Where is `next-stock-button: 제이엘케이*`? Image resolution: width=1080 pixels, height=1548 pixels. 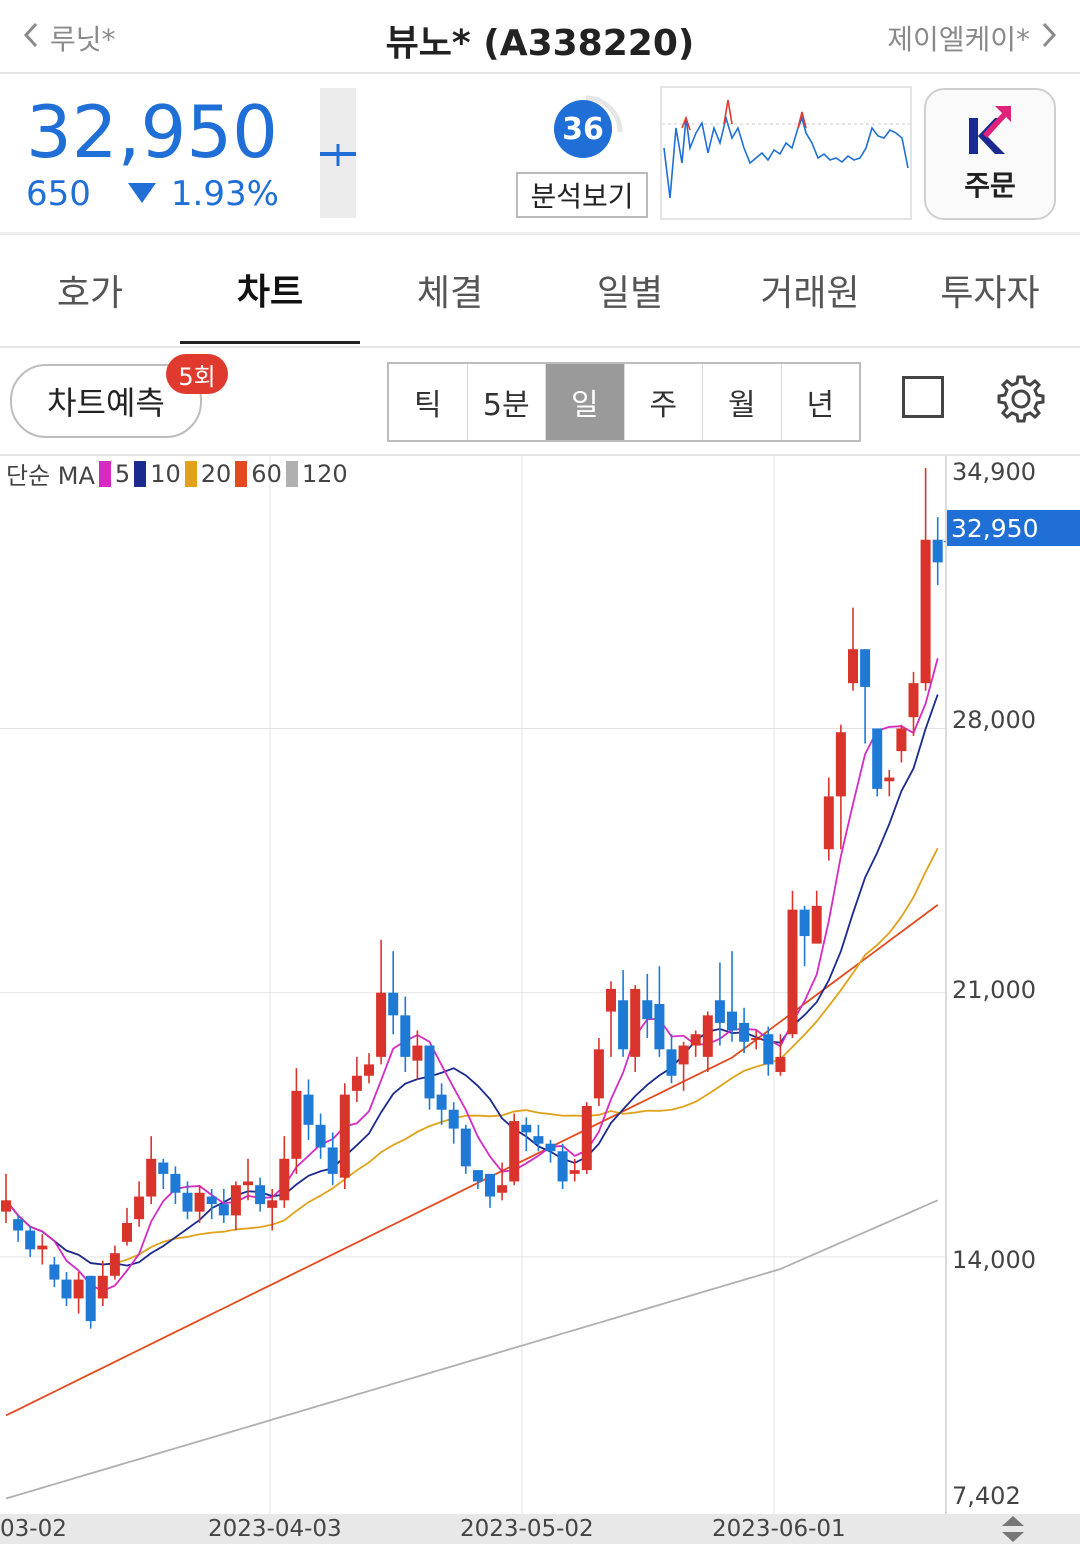 next-stock-button: 제이엘케이* is located at coordinates (972, 38).